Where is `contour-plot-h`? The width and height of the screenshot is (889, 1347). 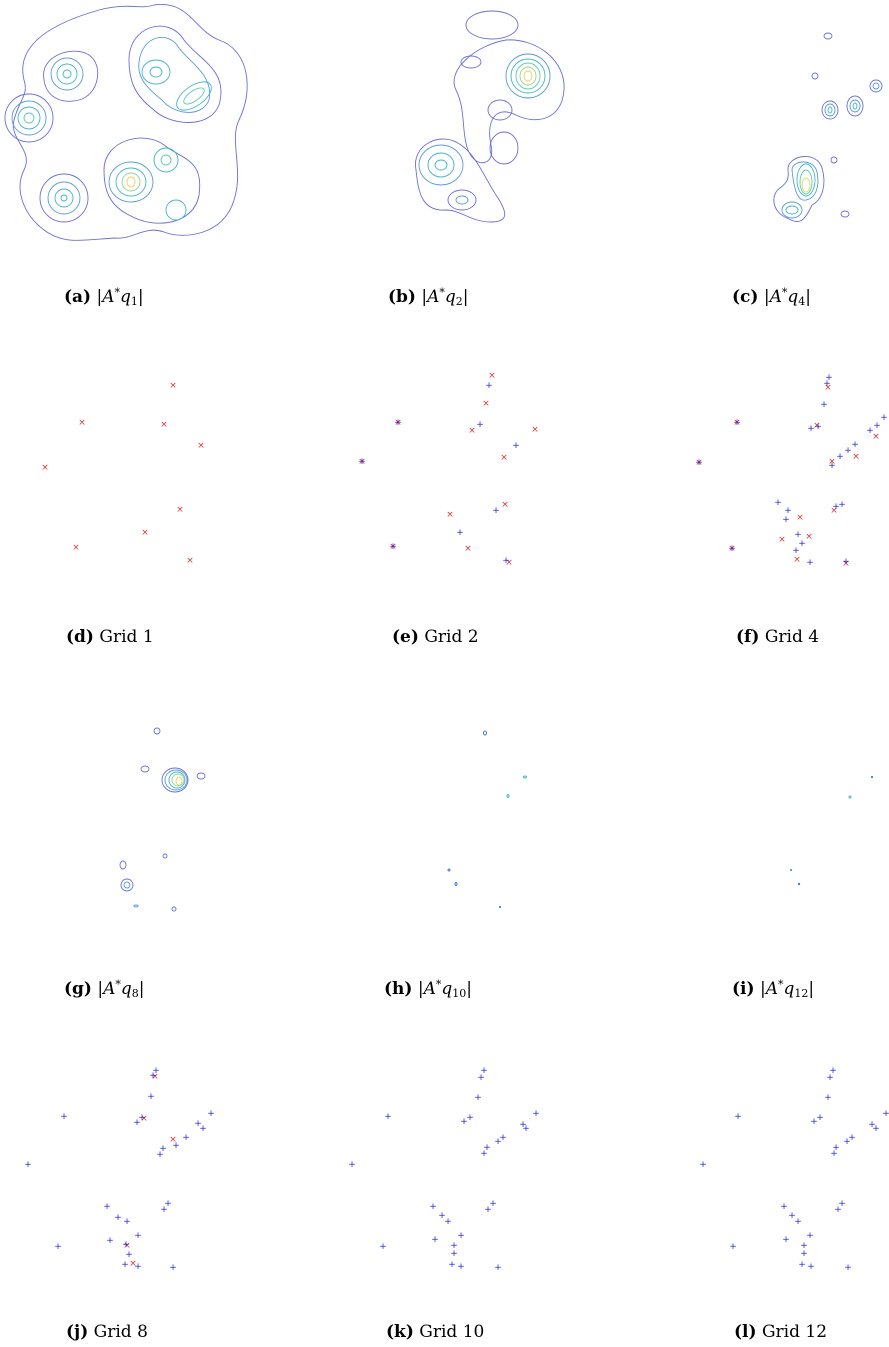
contour-plot-h is located at coordinates (487, 819).